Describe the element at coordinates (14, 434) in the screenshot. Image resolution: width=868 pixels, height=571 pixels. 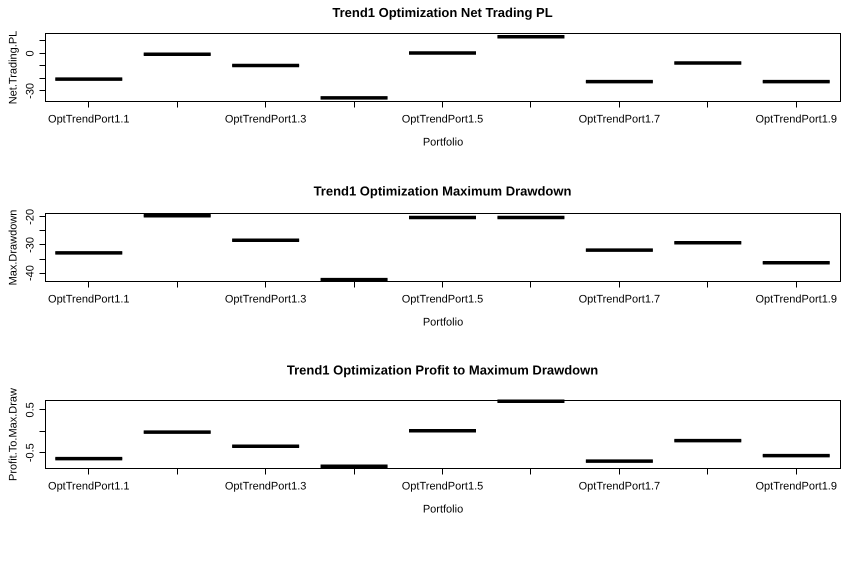
I see `y-axis-title: Profit.To.Max.Draw` at that location.